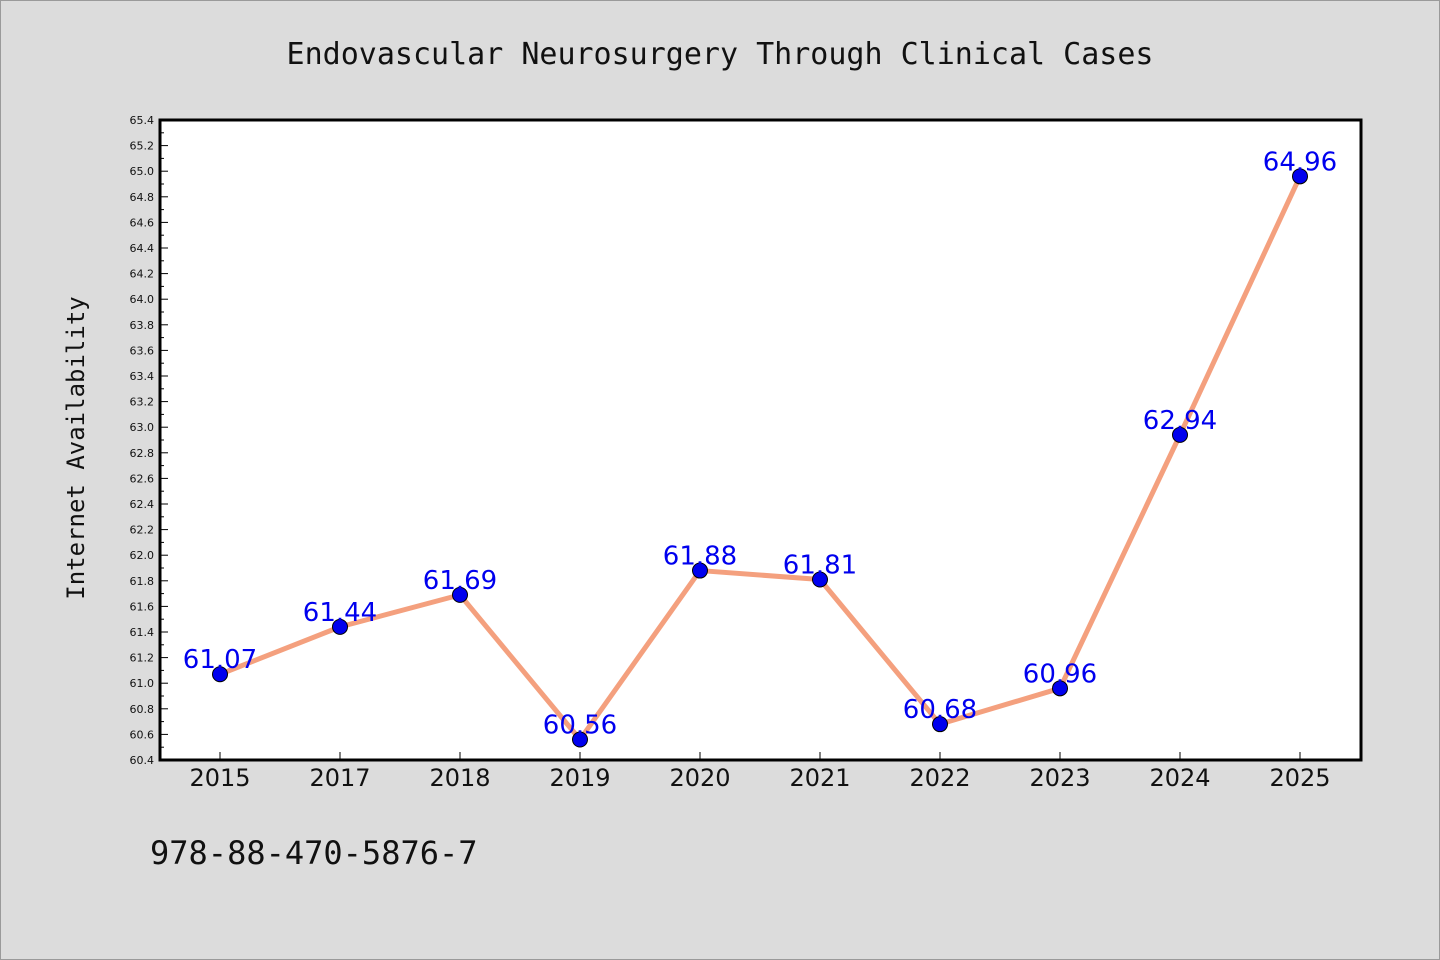 Image resolution: width=1440 pixels, height=960 pixels. What do you see at coordinates (142, 299) in the screenshot?
I see `y-tick-label: 64.0` at bounding box center [142, 299].